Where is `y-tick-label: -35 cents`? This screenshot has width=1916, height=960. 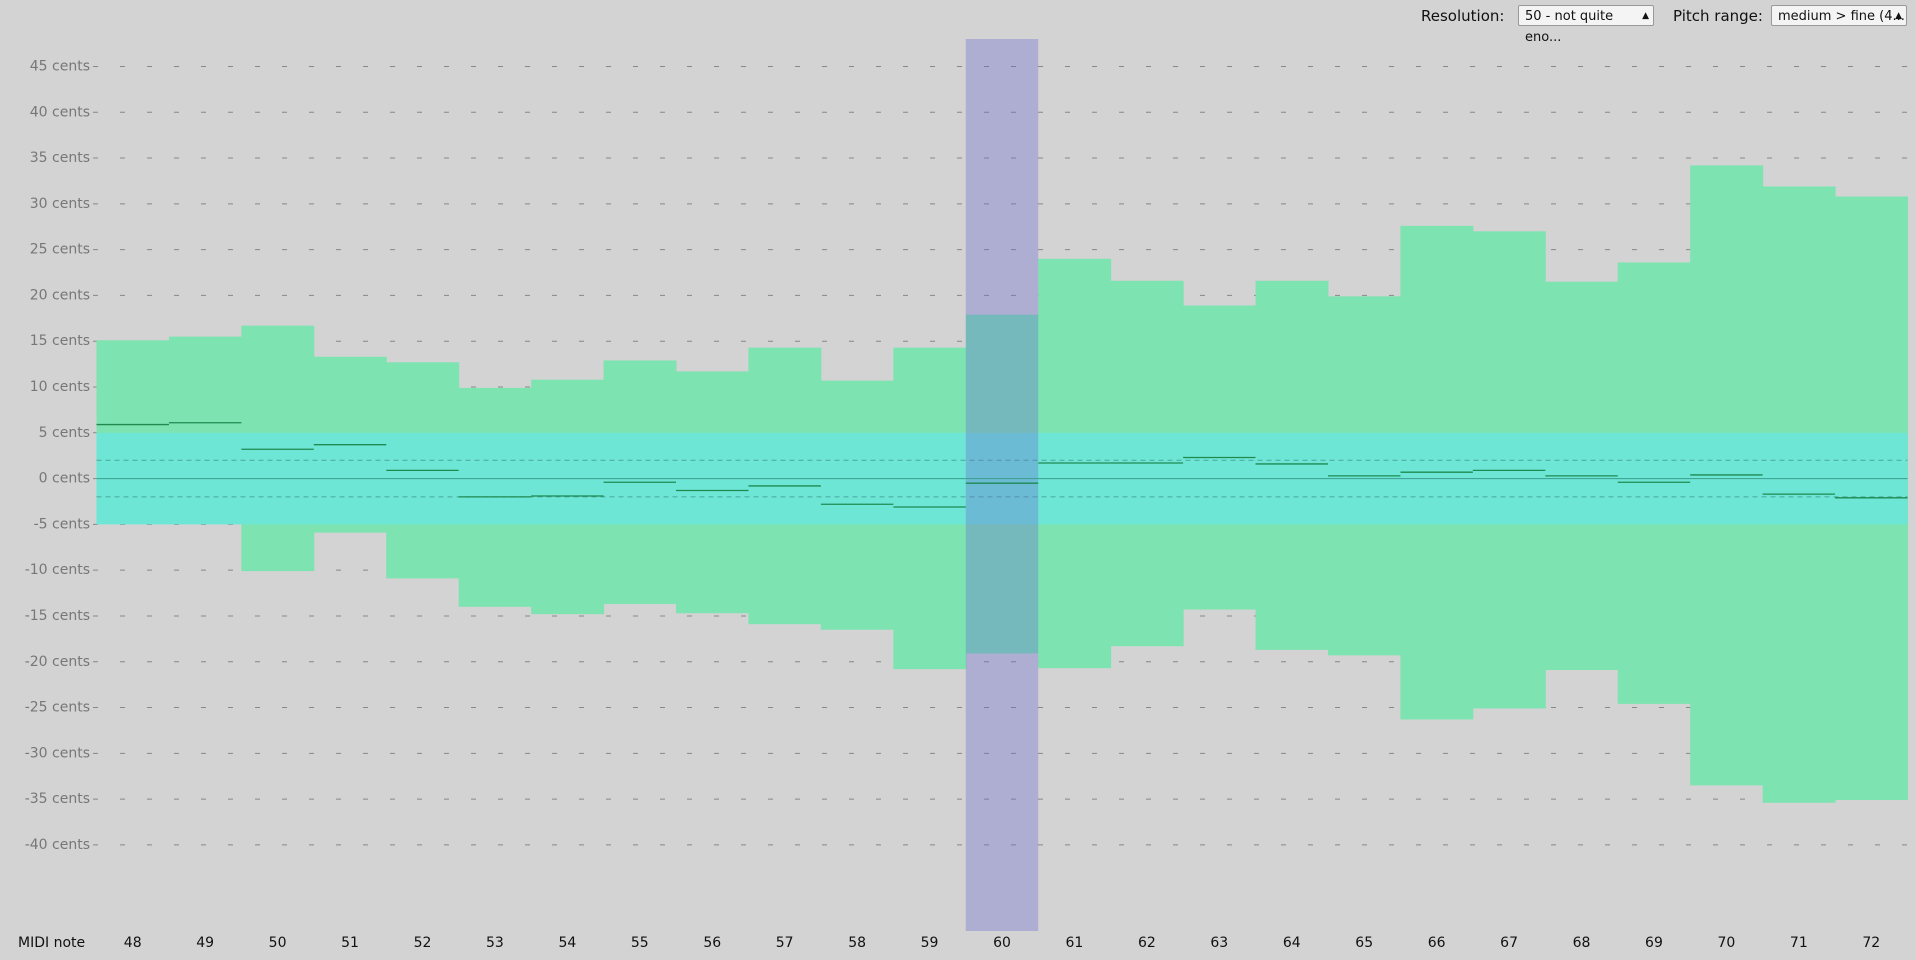 y-tick-label: -35 cents is located at coordinates (57, 799).